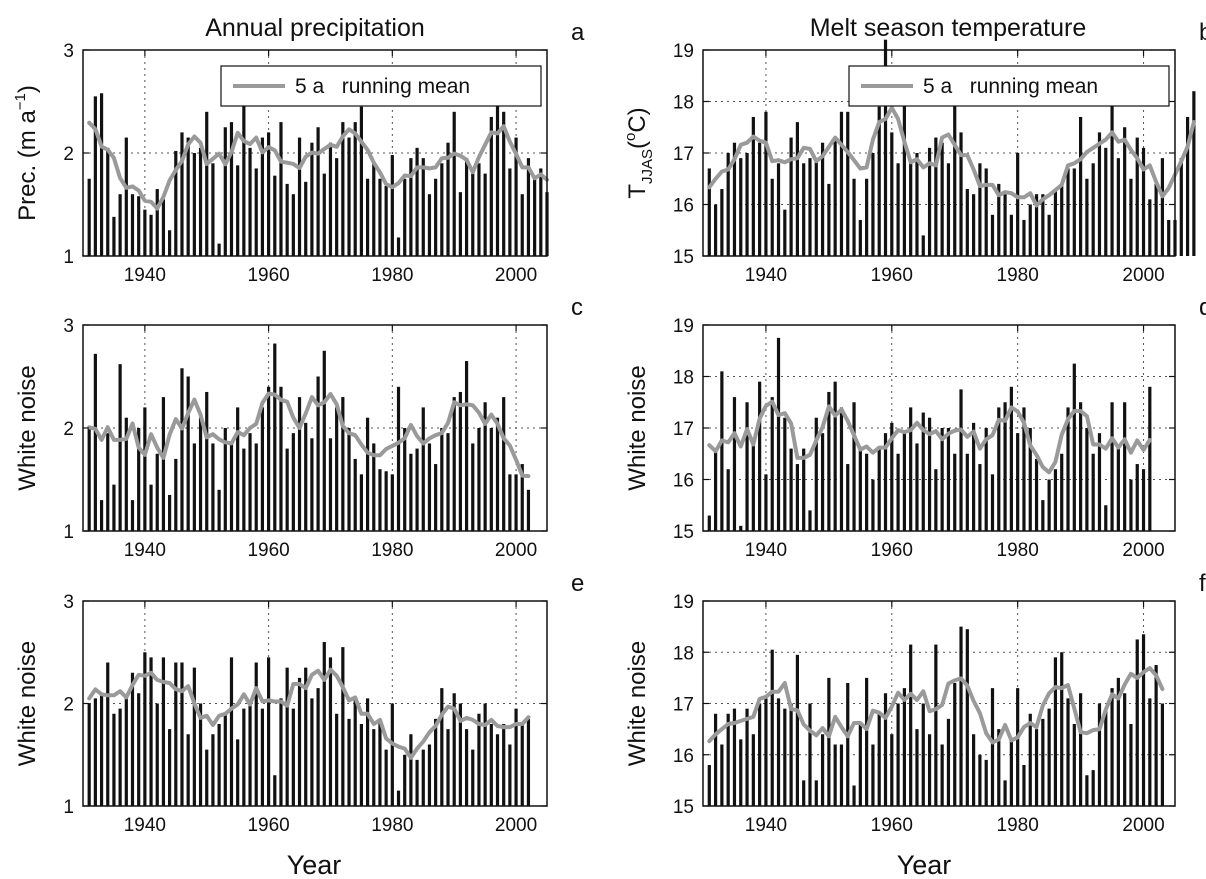 Image resolution: width=1206 pixels, height=879 pixels. Describe the element at coordinates (924, 864) in the screenshot. I see `x-axis-label-right: Year` at that location.